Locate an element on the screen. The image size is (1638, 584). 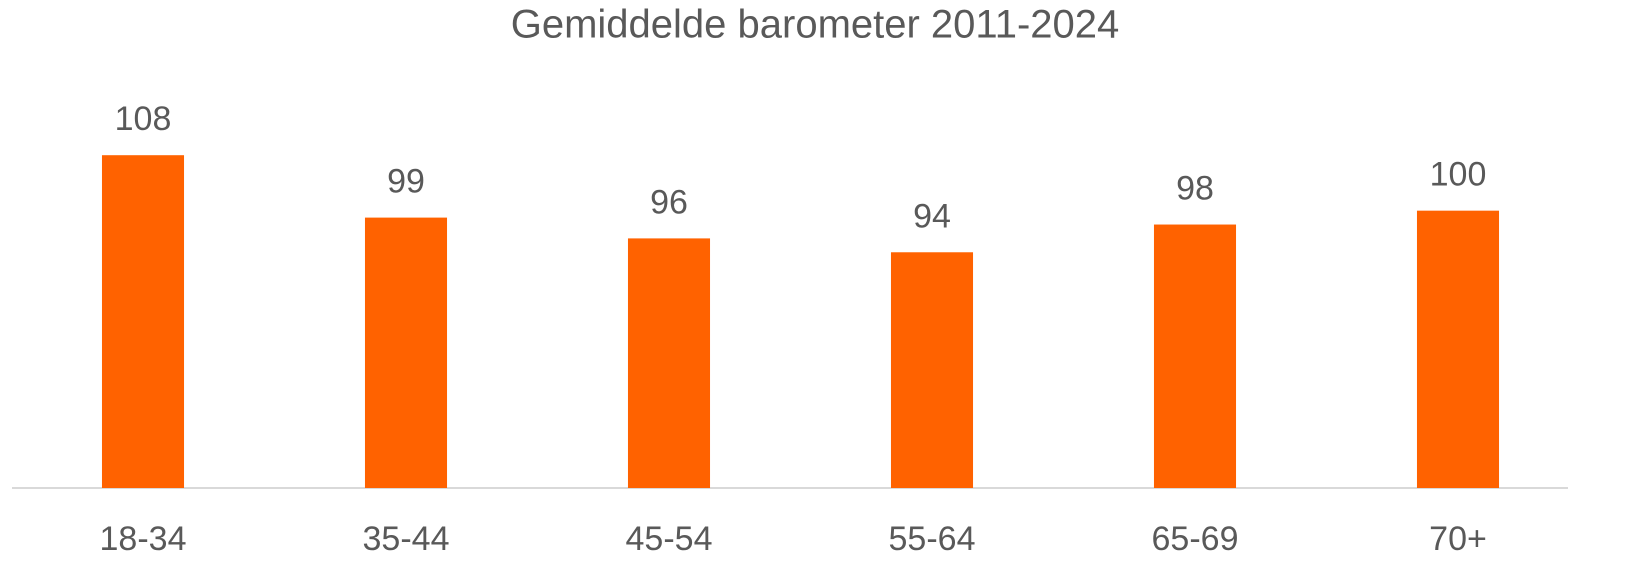
x-tick-label: 55-64 is located at coordinates (932, 539).